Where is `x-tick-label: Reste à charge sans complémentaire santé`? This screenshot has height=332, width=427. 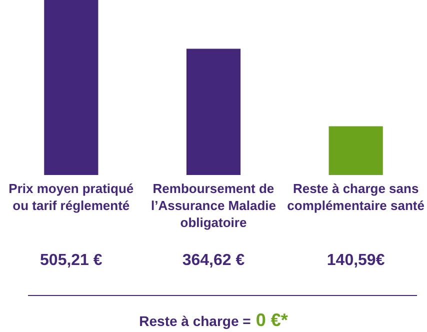
x-tick-label: Reste à charge sans complémentaire santé is located at coordinates (356, 197).